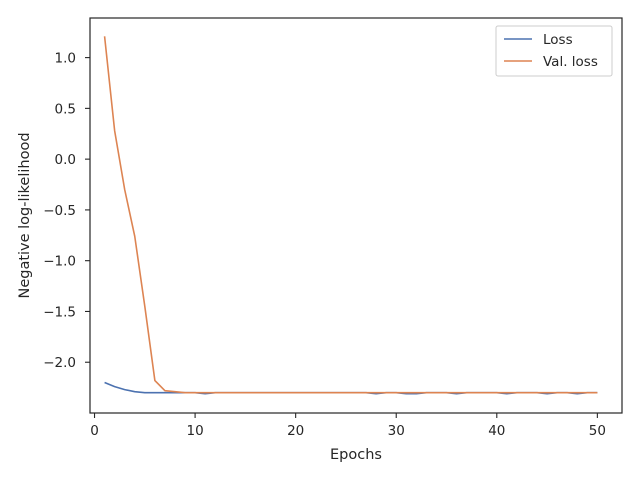 The height and width of the screenshot is (480, 640). Describe the element at coordinates (59, 262) in the screenshot. I see `y-tick-label: −1.0` at that location.